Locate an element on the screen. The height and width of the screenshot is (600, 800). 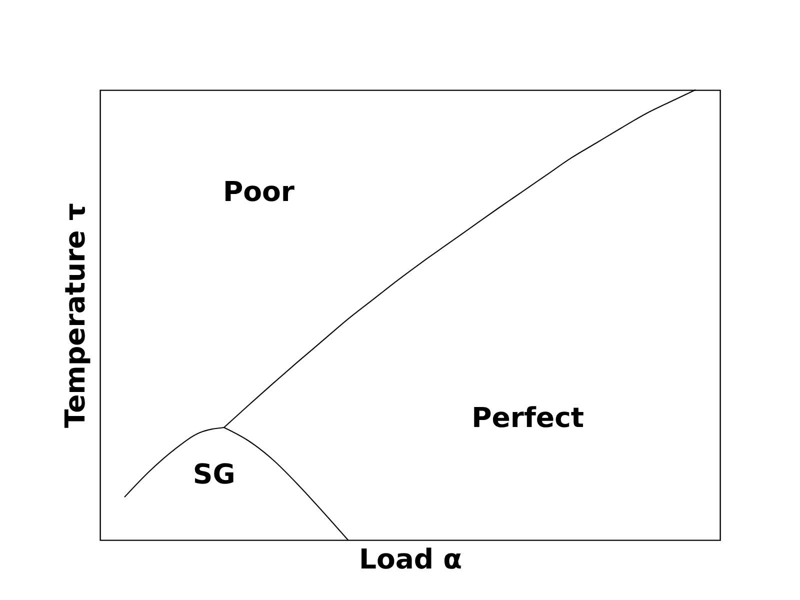
x-axis-title: Load α is located at coordinates (410, 560).